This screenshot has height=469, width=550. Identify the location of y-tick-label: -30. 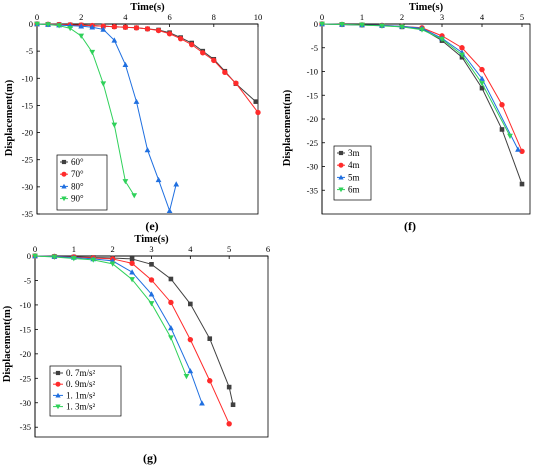
(27, 187).